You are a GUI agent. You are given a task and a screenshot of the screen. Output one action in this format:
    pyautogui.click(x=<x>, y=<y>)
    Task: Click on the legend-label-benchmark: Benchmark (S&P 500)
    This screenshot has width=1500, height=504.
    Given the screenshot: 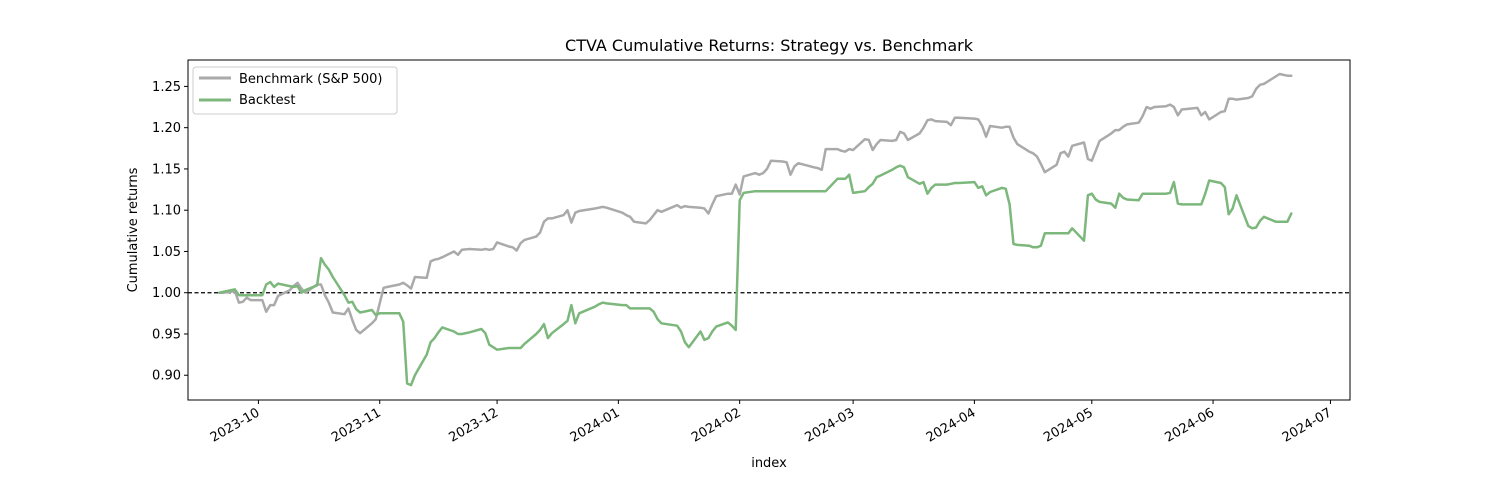 What is the action you would take?
    pyautogui.click(x=311, y=79)
    